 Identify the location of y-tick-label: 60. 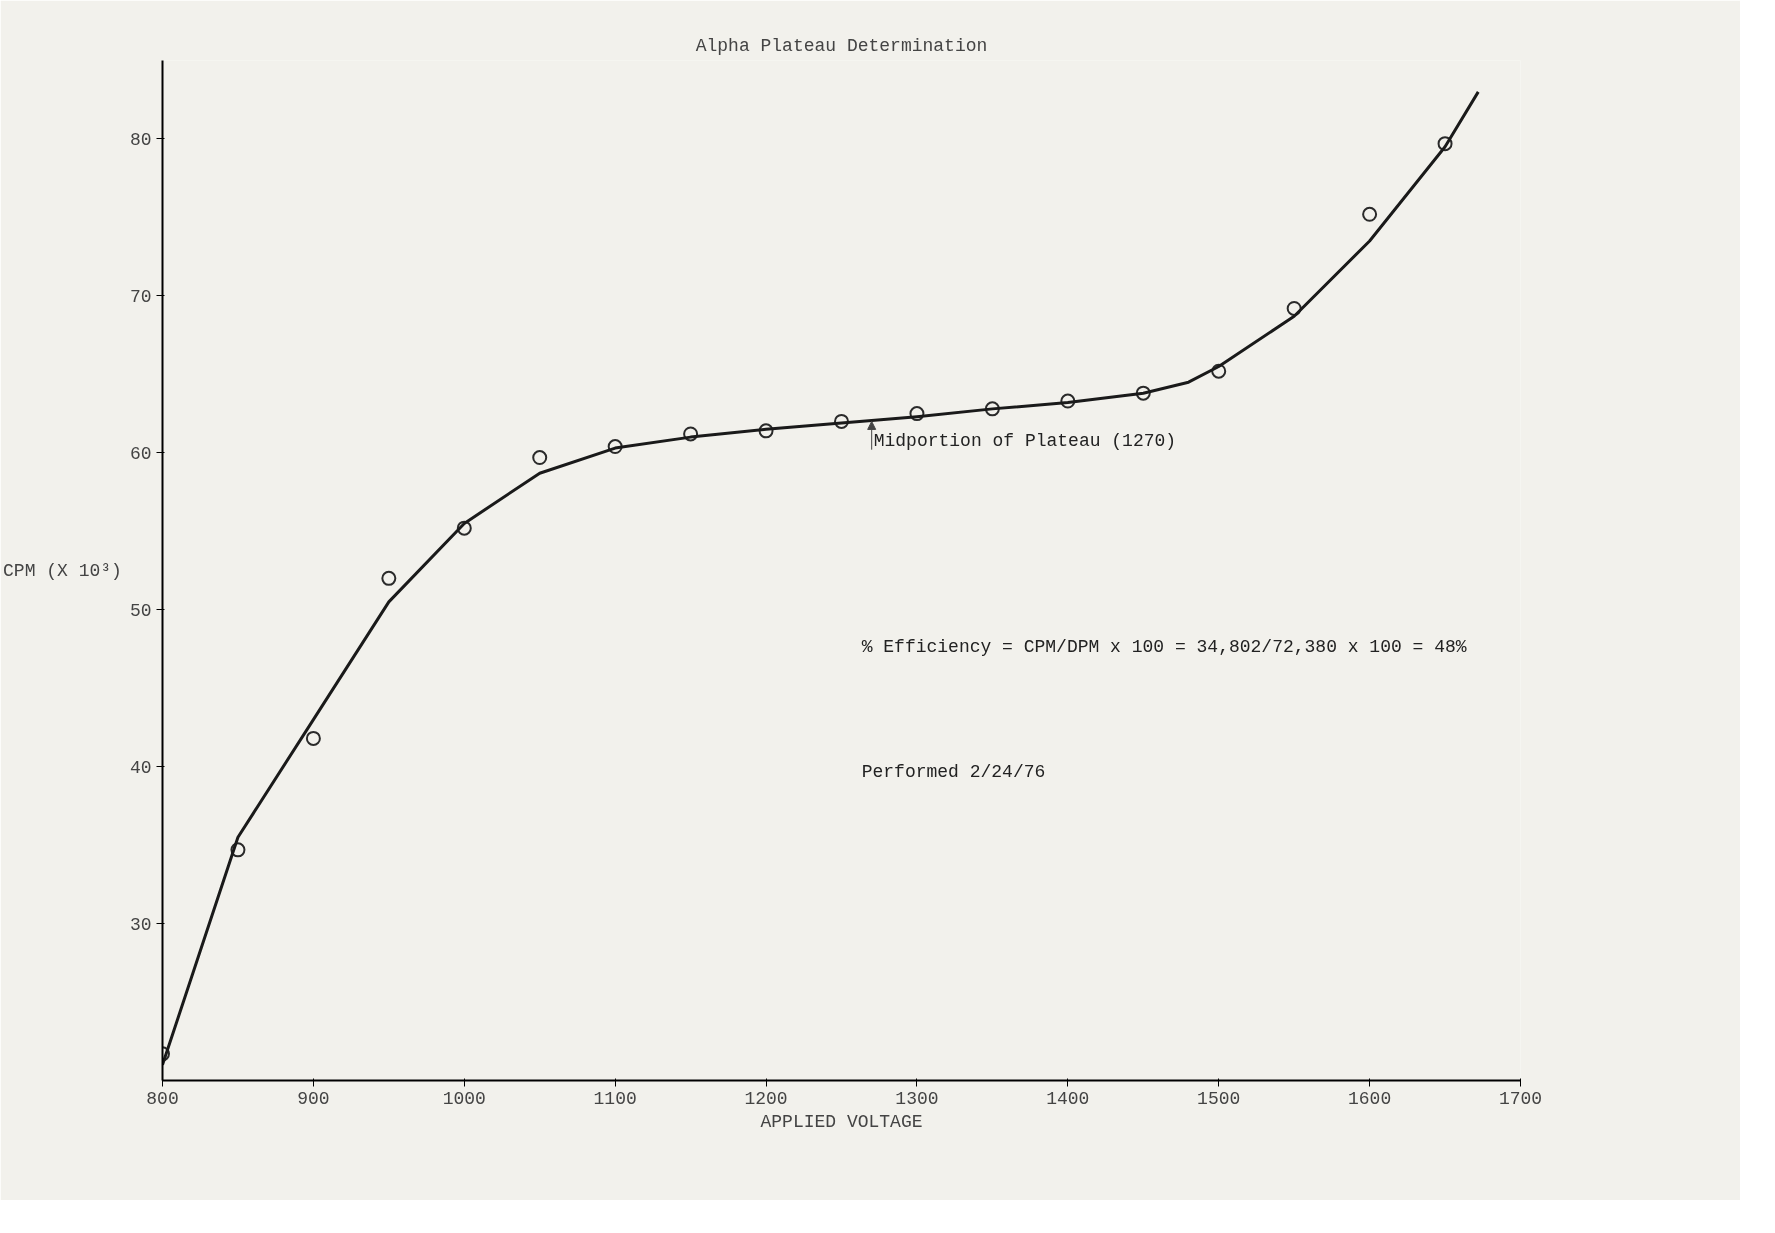
(140, 453).